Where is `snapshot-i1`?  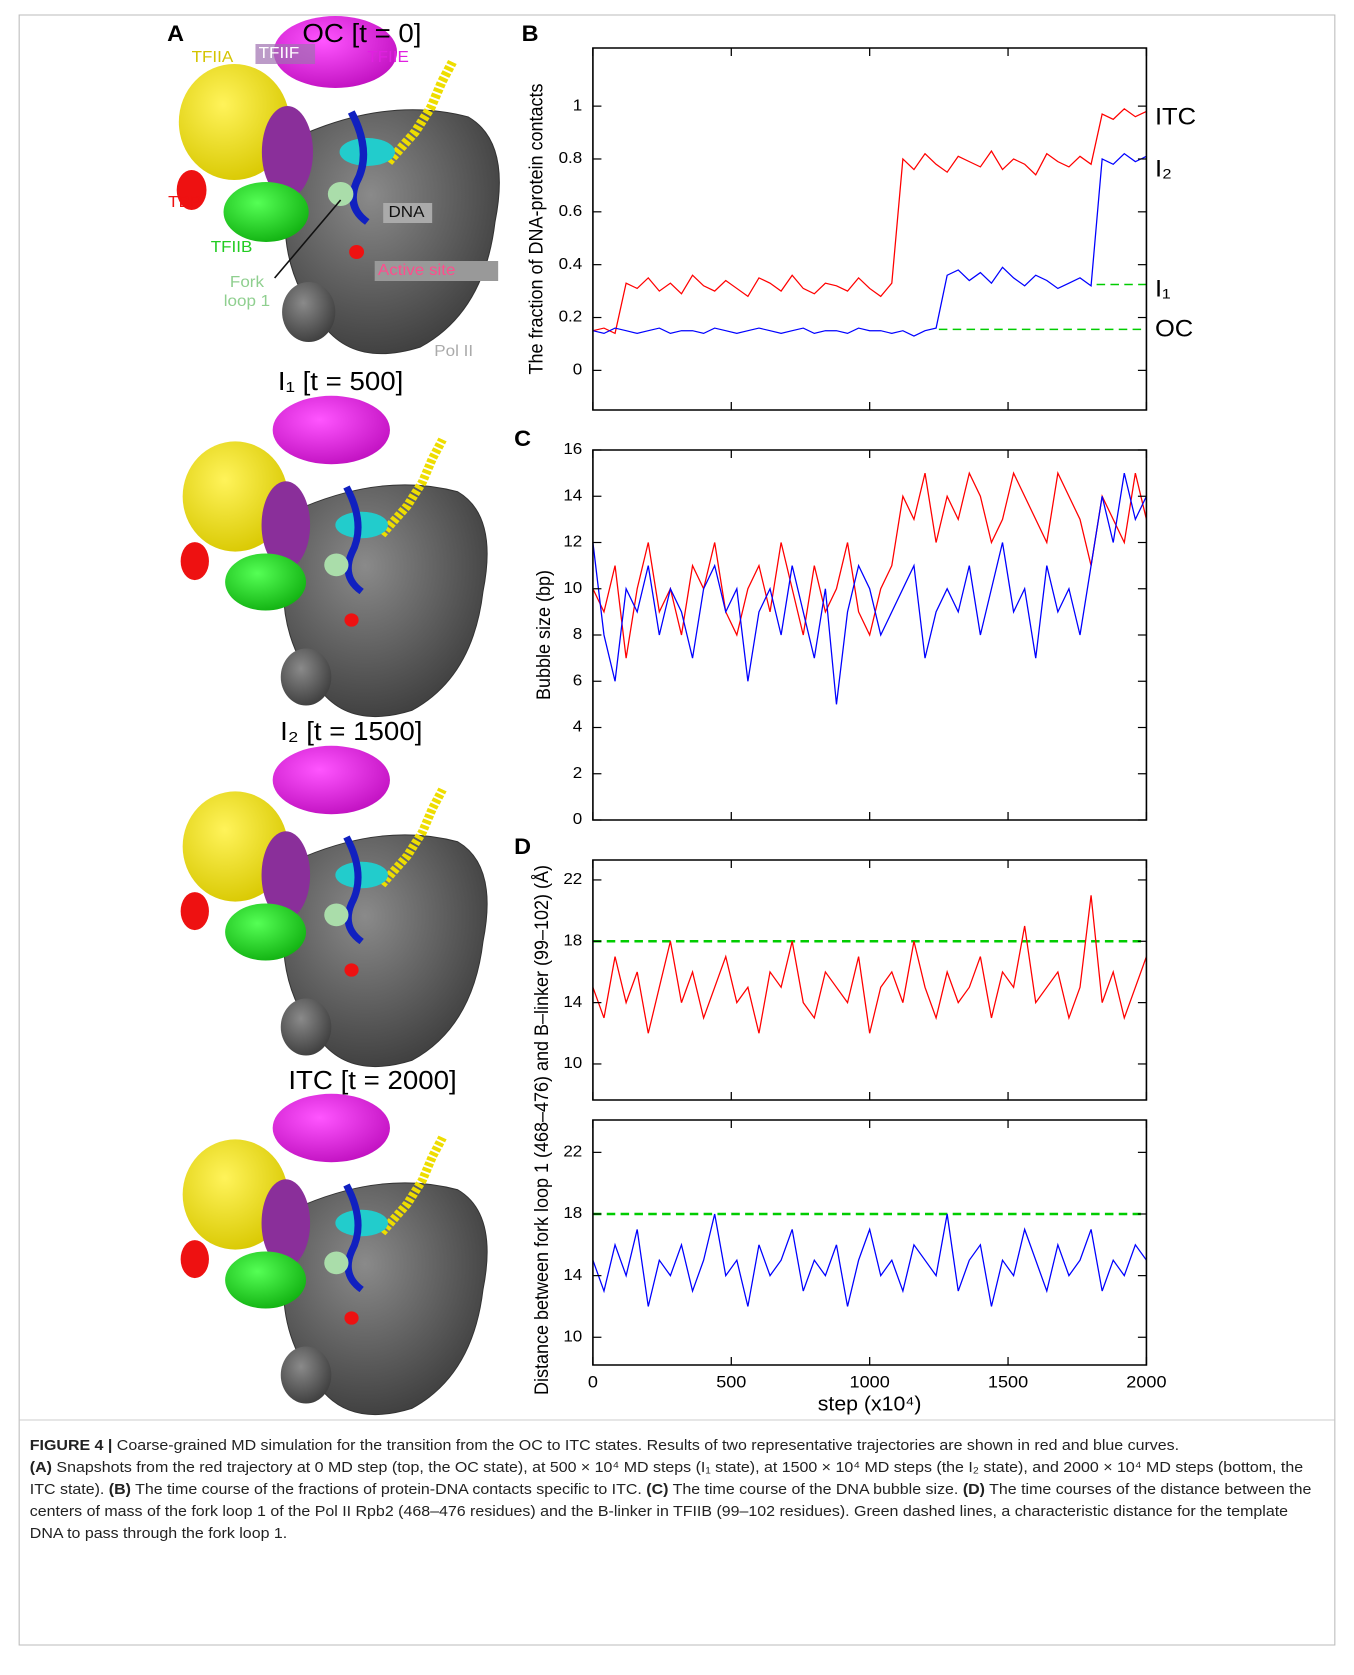
snapshot-i1 is located at coordinates (334, 556).